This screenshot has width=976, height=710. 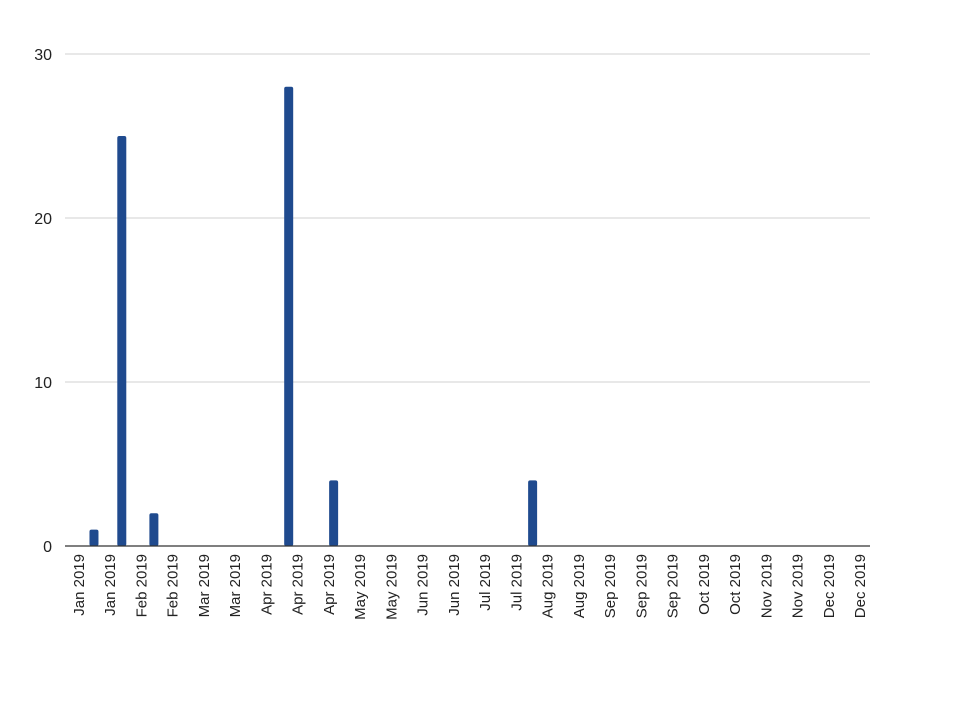 I want to click on y-tick-label: 10, so click(x=43, y=383).